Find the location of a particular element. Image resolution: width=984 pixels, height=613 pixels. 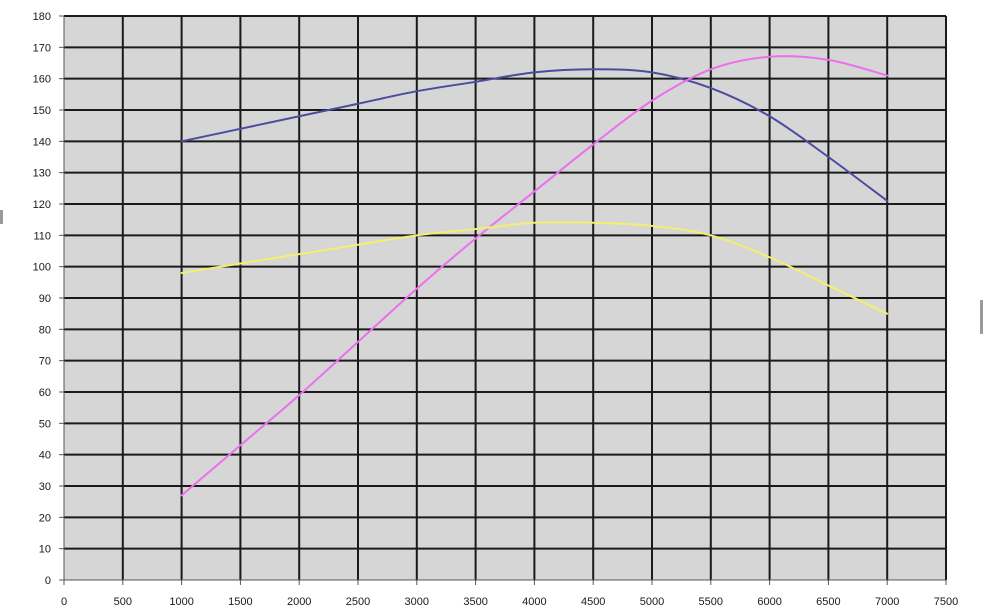

x-tick-label: 2000 is located at coordinates (299, 602).